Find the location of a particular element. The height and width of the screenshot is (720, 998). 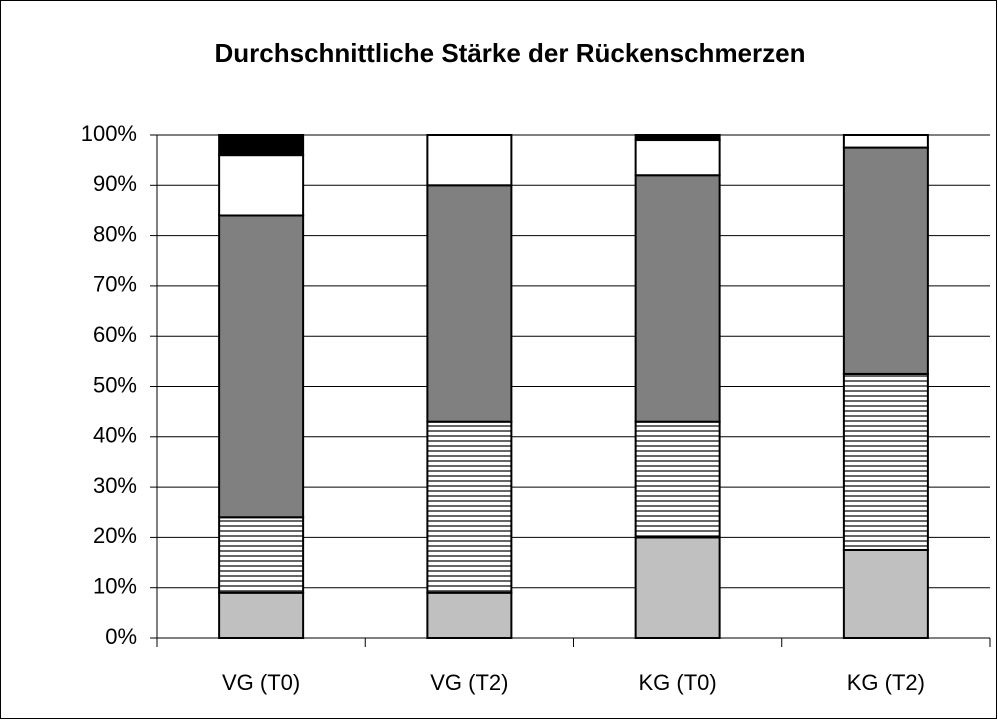

y-tick-label: 40% is located at coordinates (115, 435).